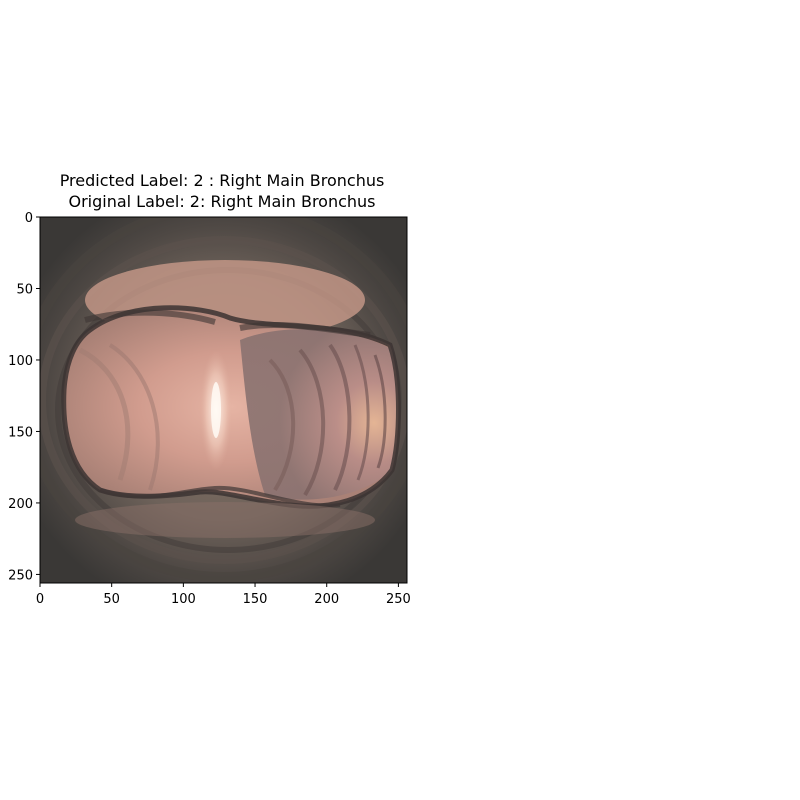 The height and width of the screenshot is (800, 800). What do you see at coordinates (20, 432) in the screenshot?
I see `y-tick-label: 150` at bounding box center [20, 432].